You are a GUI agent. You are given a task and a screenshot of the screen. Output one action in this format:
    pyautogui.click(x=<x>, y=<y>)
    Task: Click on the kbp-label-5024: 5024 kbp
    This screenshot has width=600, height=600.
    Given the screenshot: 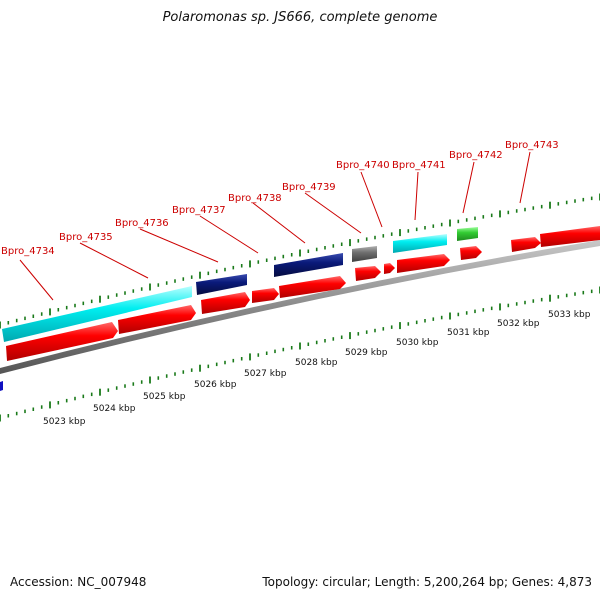 What is the action you would take?
    pyautogui.click(x=114, y=409)
    